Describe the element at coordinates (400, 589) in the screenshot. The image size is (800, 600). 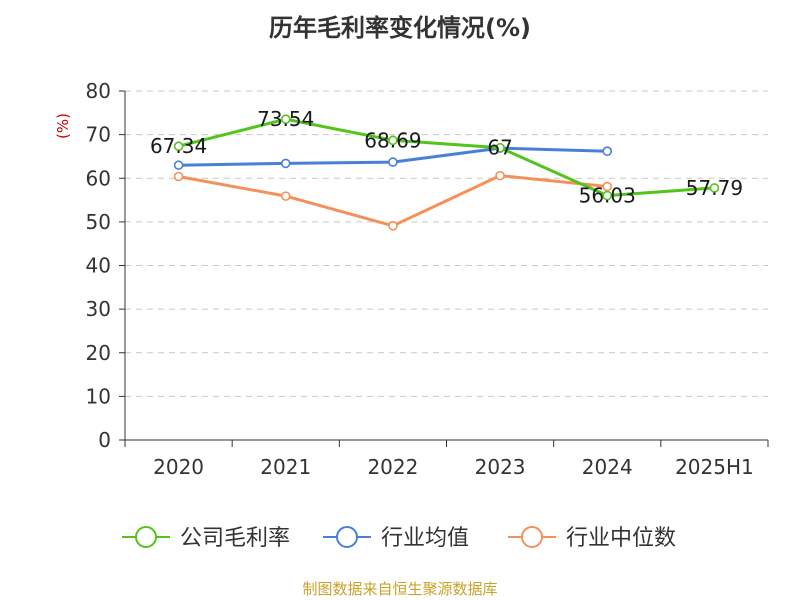
I see `data-source-note: 制图数据来自恒生聚源数据库` at that location.